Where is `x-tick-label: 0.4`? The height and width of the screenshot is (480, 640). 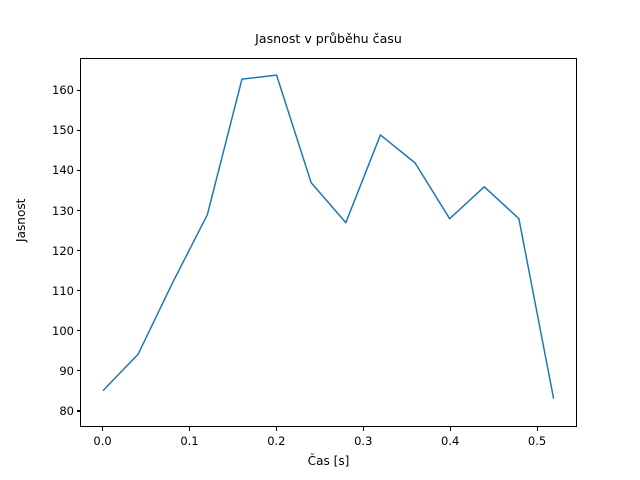 x-tick-label: 0.4 is located at coordinates (450, 441).